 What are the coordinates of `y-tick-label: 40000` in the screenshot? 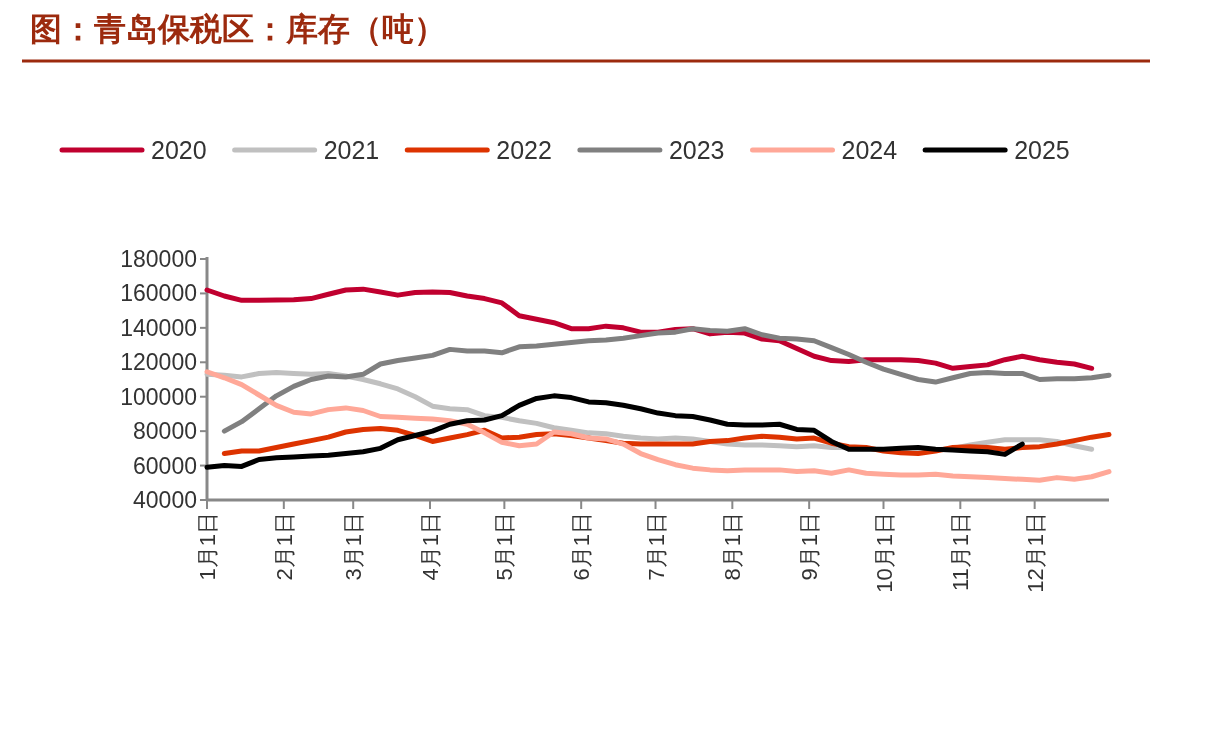 It's located at (165, 500).